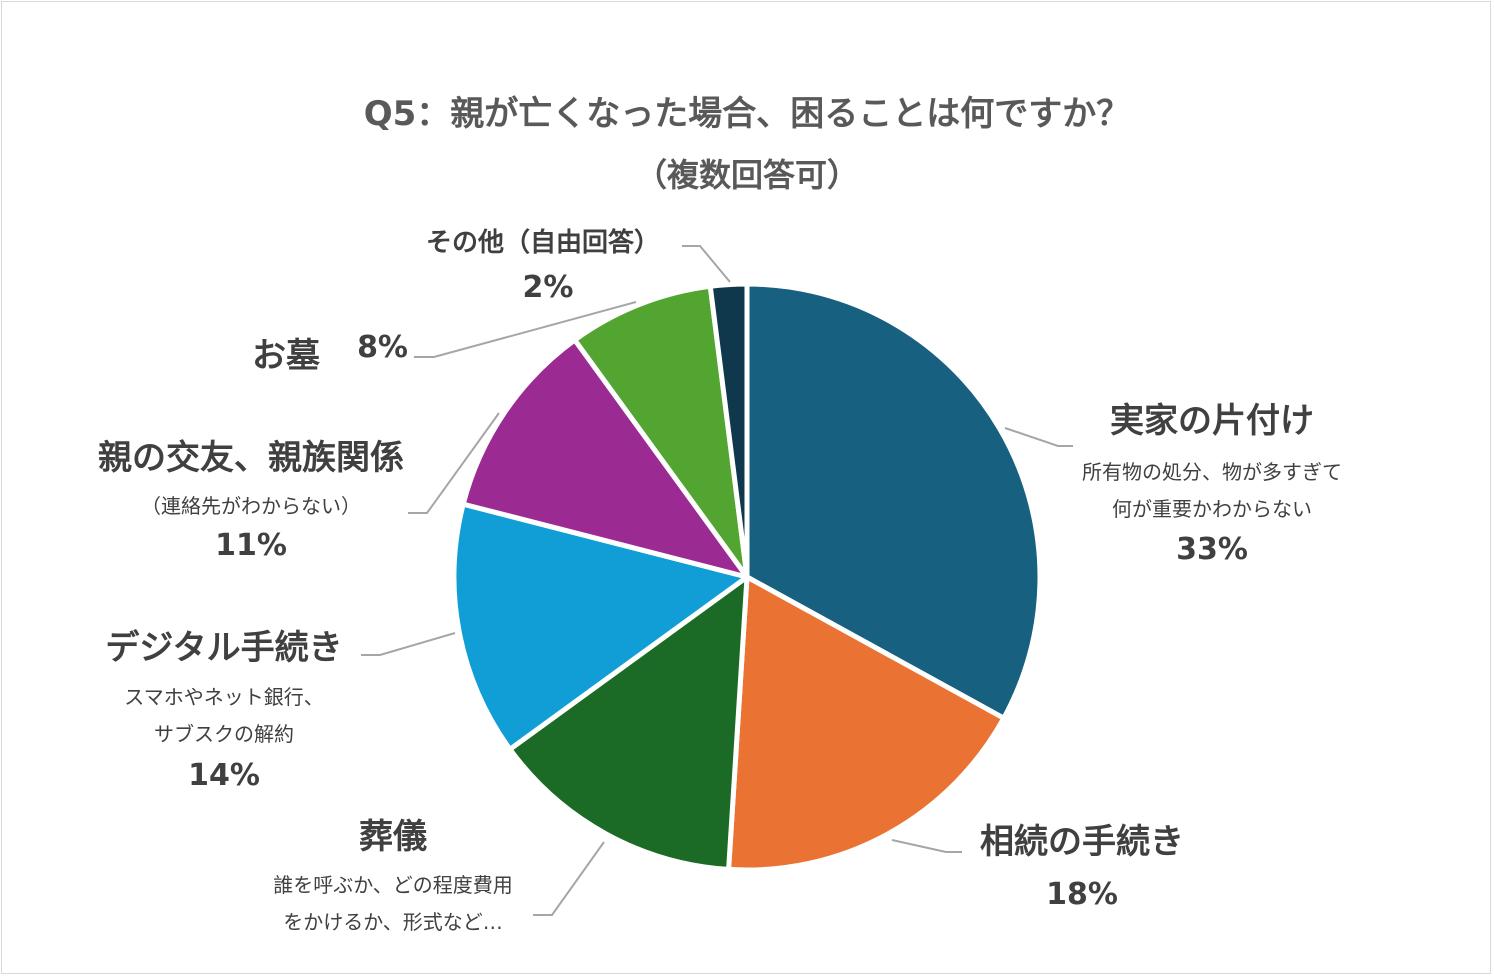 The image size is (1494, 977). I want to click on slice-label-sonota: その他（自由回答）, so click(543, 243).